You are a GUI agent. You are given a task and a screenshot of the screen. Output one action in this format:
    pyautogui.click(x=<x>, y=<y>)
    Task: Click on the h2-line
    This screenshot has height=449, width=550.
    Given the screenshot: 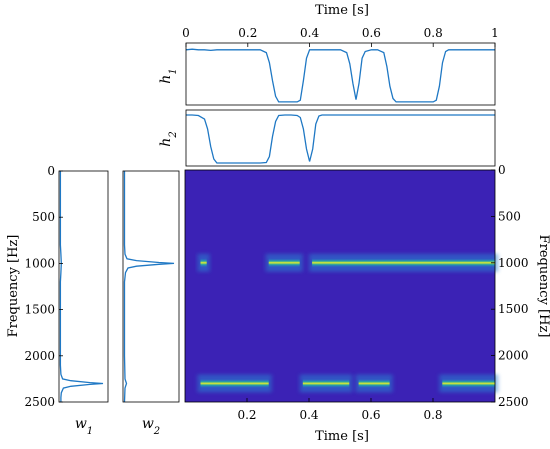 What is the action you would take?
    pyautogui.click(x=340, y=139)
    